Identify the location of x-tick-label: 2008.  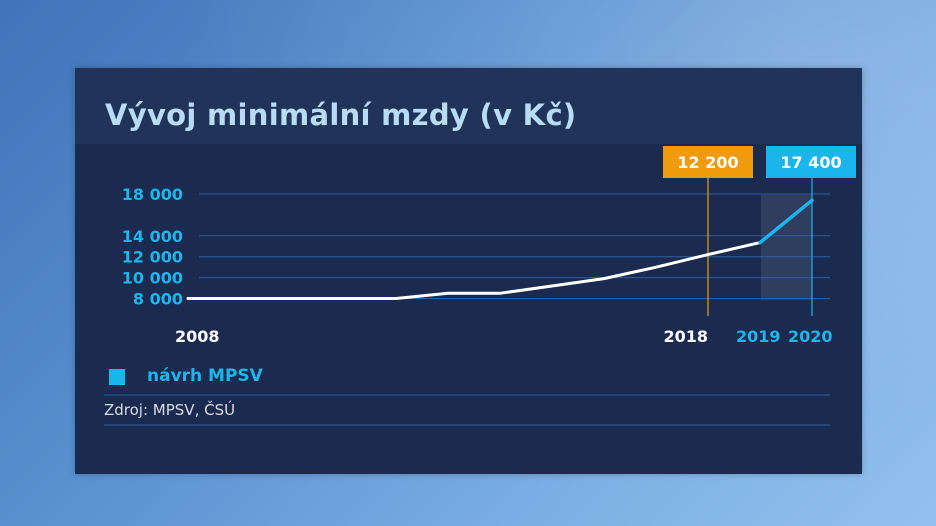
(197, 336).